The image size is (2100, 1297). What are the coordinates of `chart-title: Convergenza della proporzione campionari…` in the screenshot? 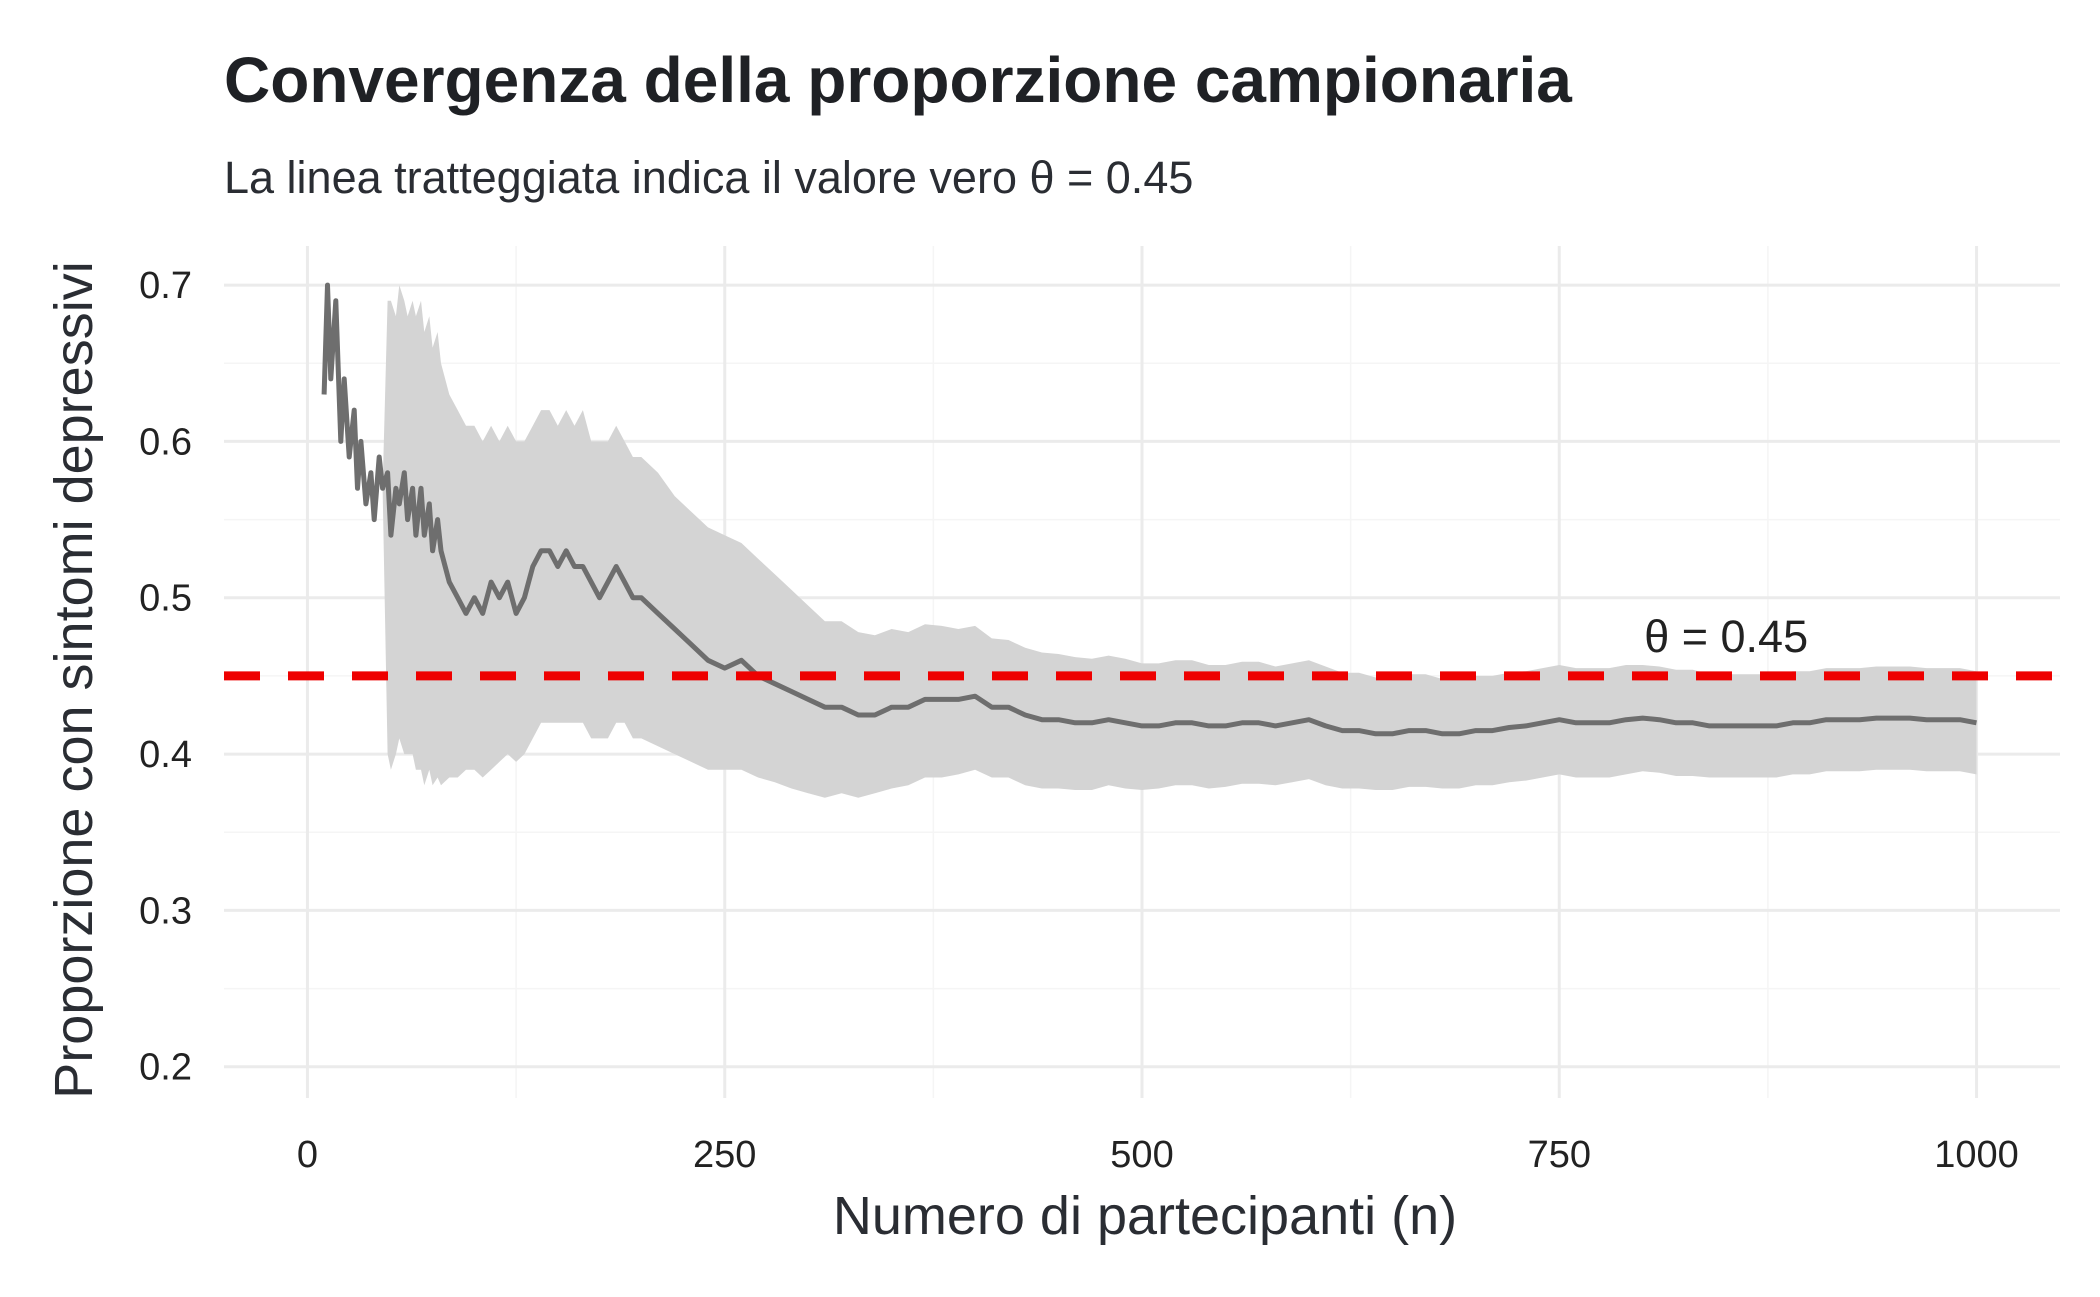 It's located at (898, 80).